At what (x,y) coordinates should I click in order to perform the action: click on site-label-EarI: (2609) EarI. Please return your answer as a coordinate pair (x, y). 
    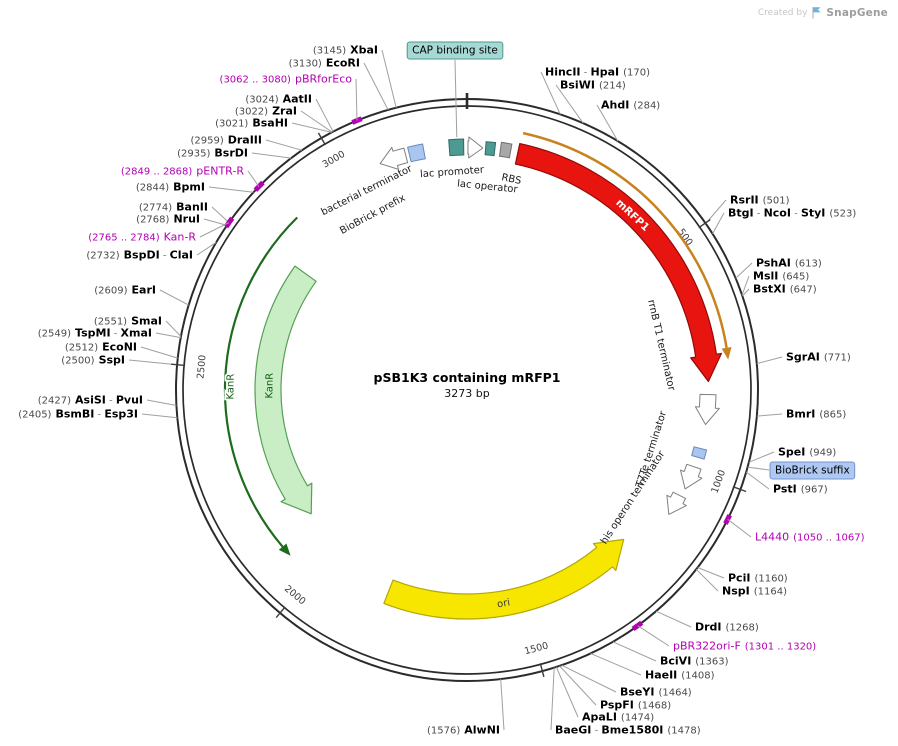
    Looking at the image, I should click on (125, 290).